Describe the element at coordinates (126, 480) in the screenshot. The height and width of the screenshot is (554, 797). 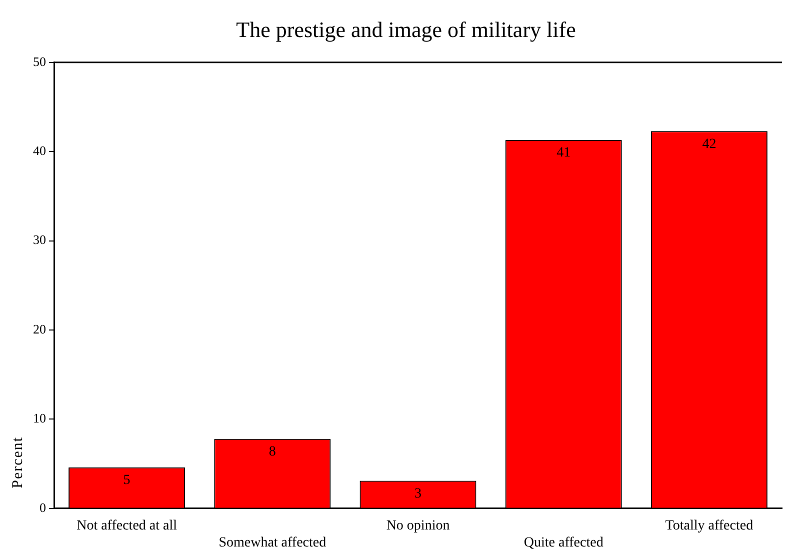
I see `data-label: 5` at that location.